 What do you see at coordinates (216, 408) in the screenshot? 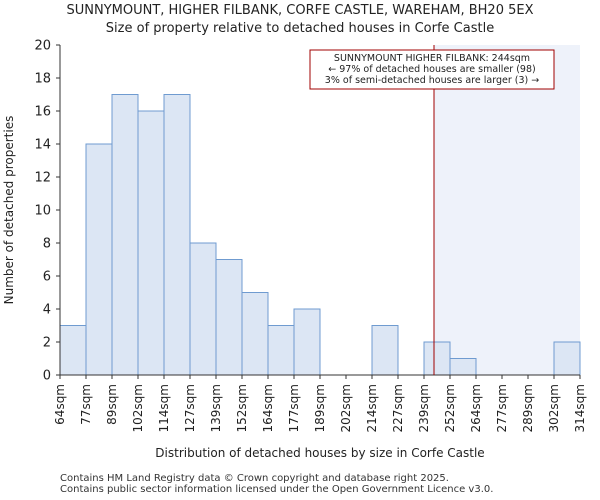
I see `x-tick-label: 139sqm` at bounding box center [216, 408].